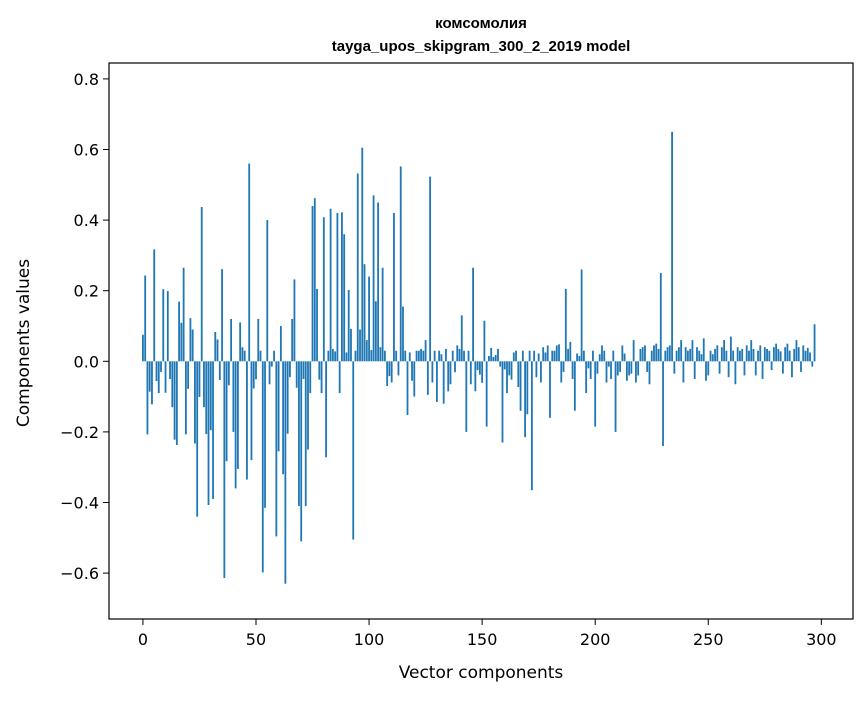  What do you see at coordinates (79, 432) in the screenshot?
I see `y-tick-label: −0.2` at bounding box center [79, 432].